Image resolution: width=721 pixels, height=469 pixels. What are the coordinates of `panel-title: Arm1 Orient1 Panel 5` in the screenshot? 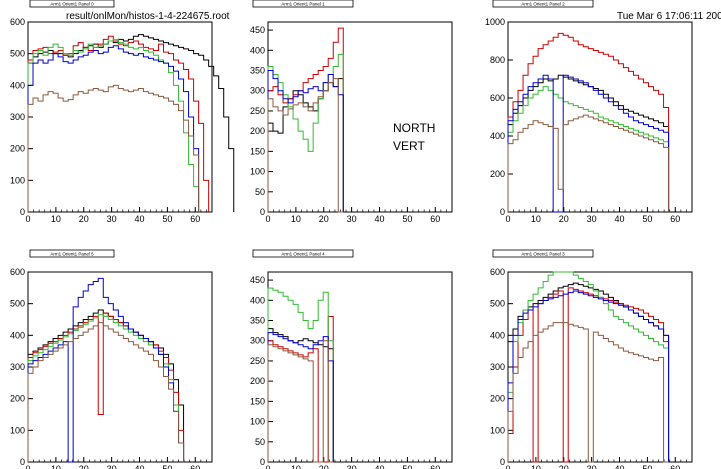 It's located at (72, 254).